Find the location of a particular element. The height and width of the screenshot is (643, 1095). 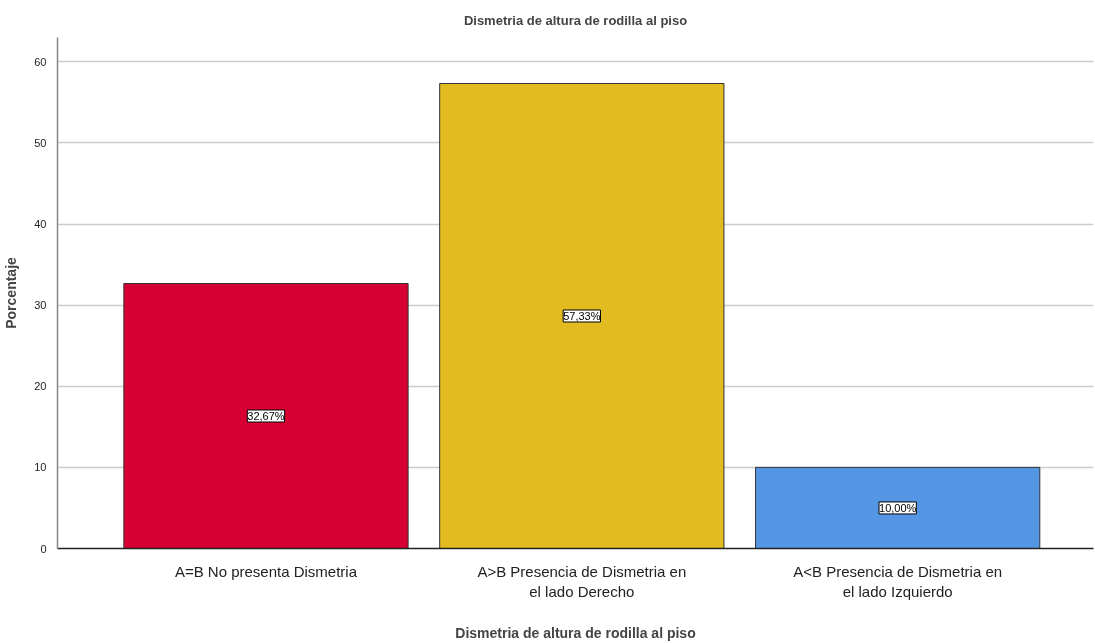

chart-title: Dismetria de altura de rodilla al piso is located at coordinates (575, 20).